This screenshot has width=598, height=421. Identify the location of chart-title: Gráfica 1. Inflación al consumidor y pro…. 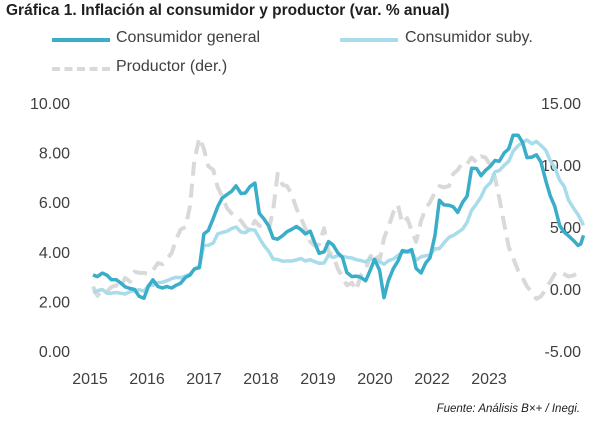
(228, 10).